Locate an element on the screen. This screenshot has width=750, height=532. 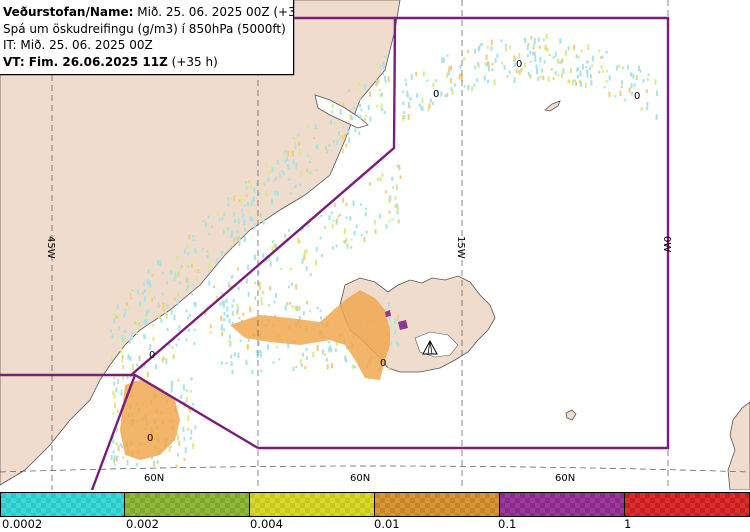
info-line-4-value: (+35 h) is located at coordinates (192, 61).